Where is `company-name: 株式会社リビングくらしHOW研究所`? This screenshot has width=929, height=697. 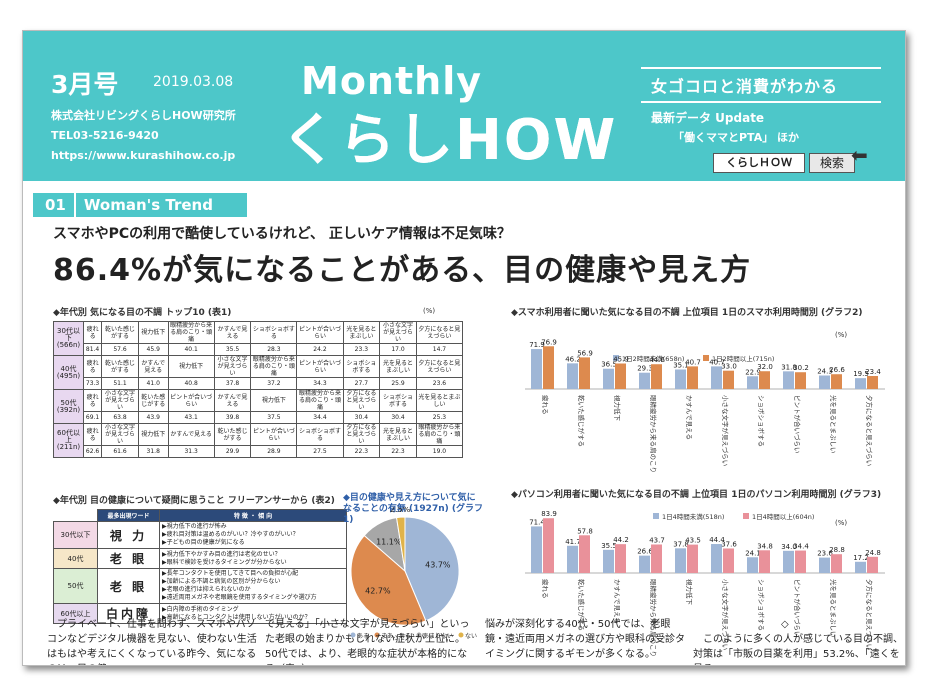 company-name: 株式会社リビングくらしHOW研究所 is located at coordinates (143, 115).